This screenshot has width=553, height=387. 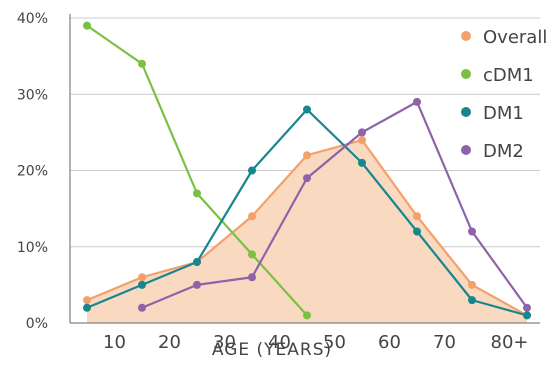 I want to click on legend-label-dm1: DM1, so click(x=503, y=113).